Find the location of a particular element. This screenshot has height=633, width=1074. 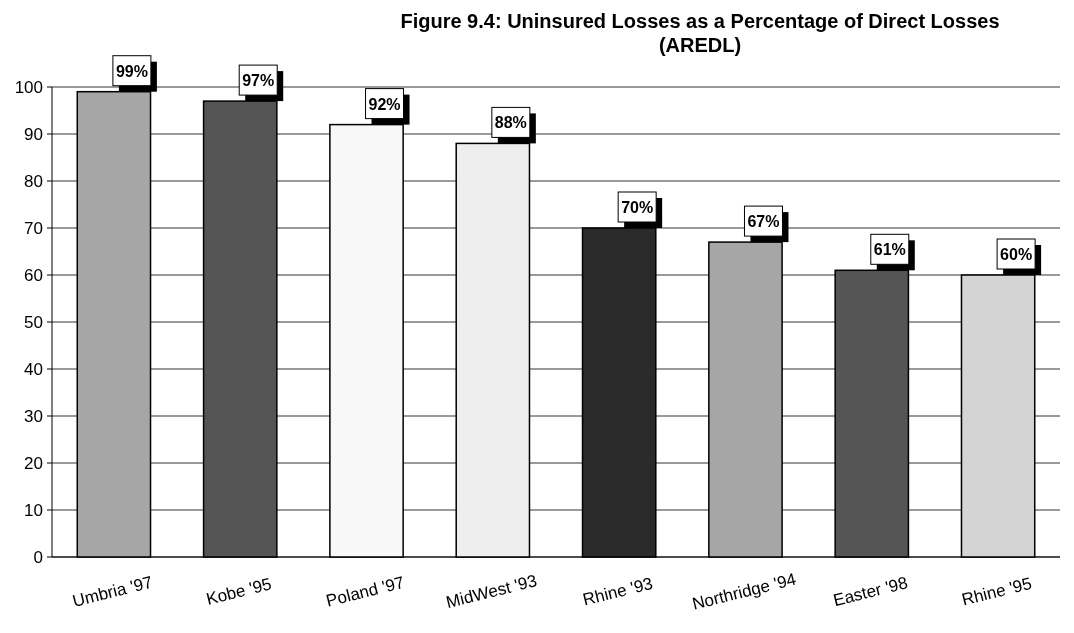

x-tick-label: Poland '97 is located at coordinates (365, 591).